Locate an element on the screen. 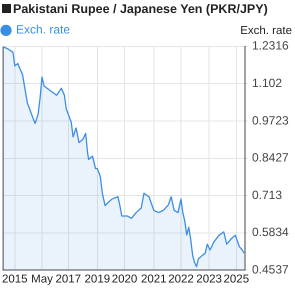 This screenshot has height=288, width=295. x-tick-label: 2025 is located at coordinates (237, 279).